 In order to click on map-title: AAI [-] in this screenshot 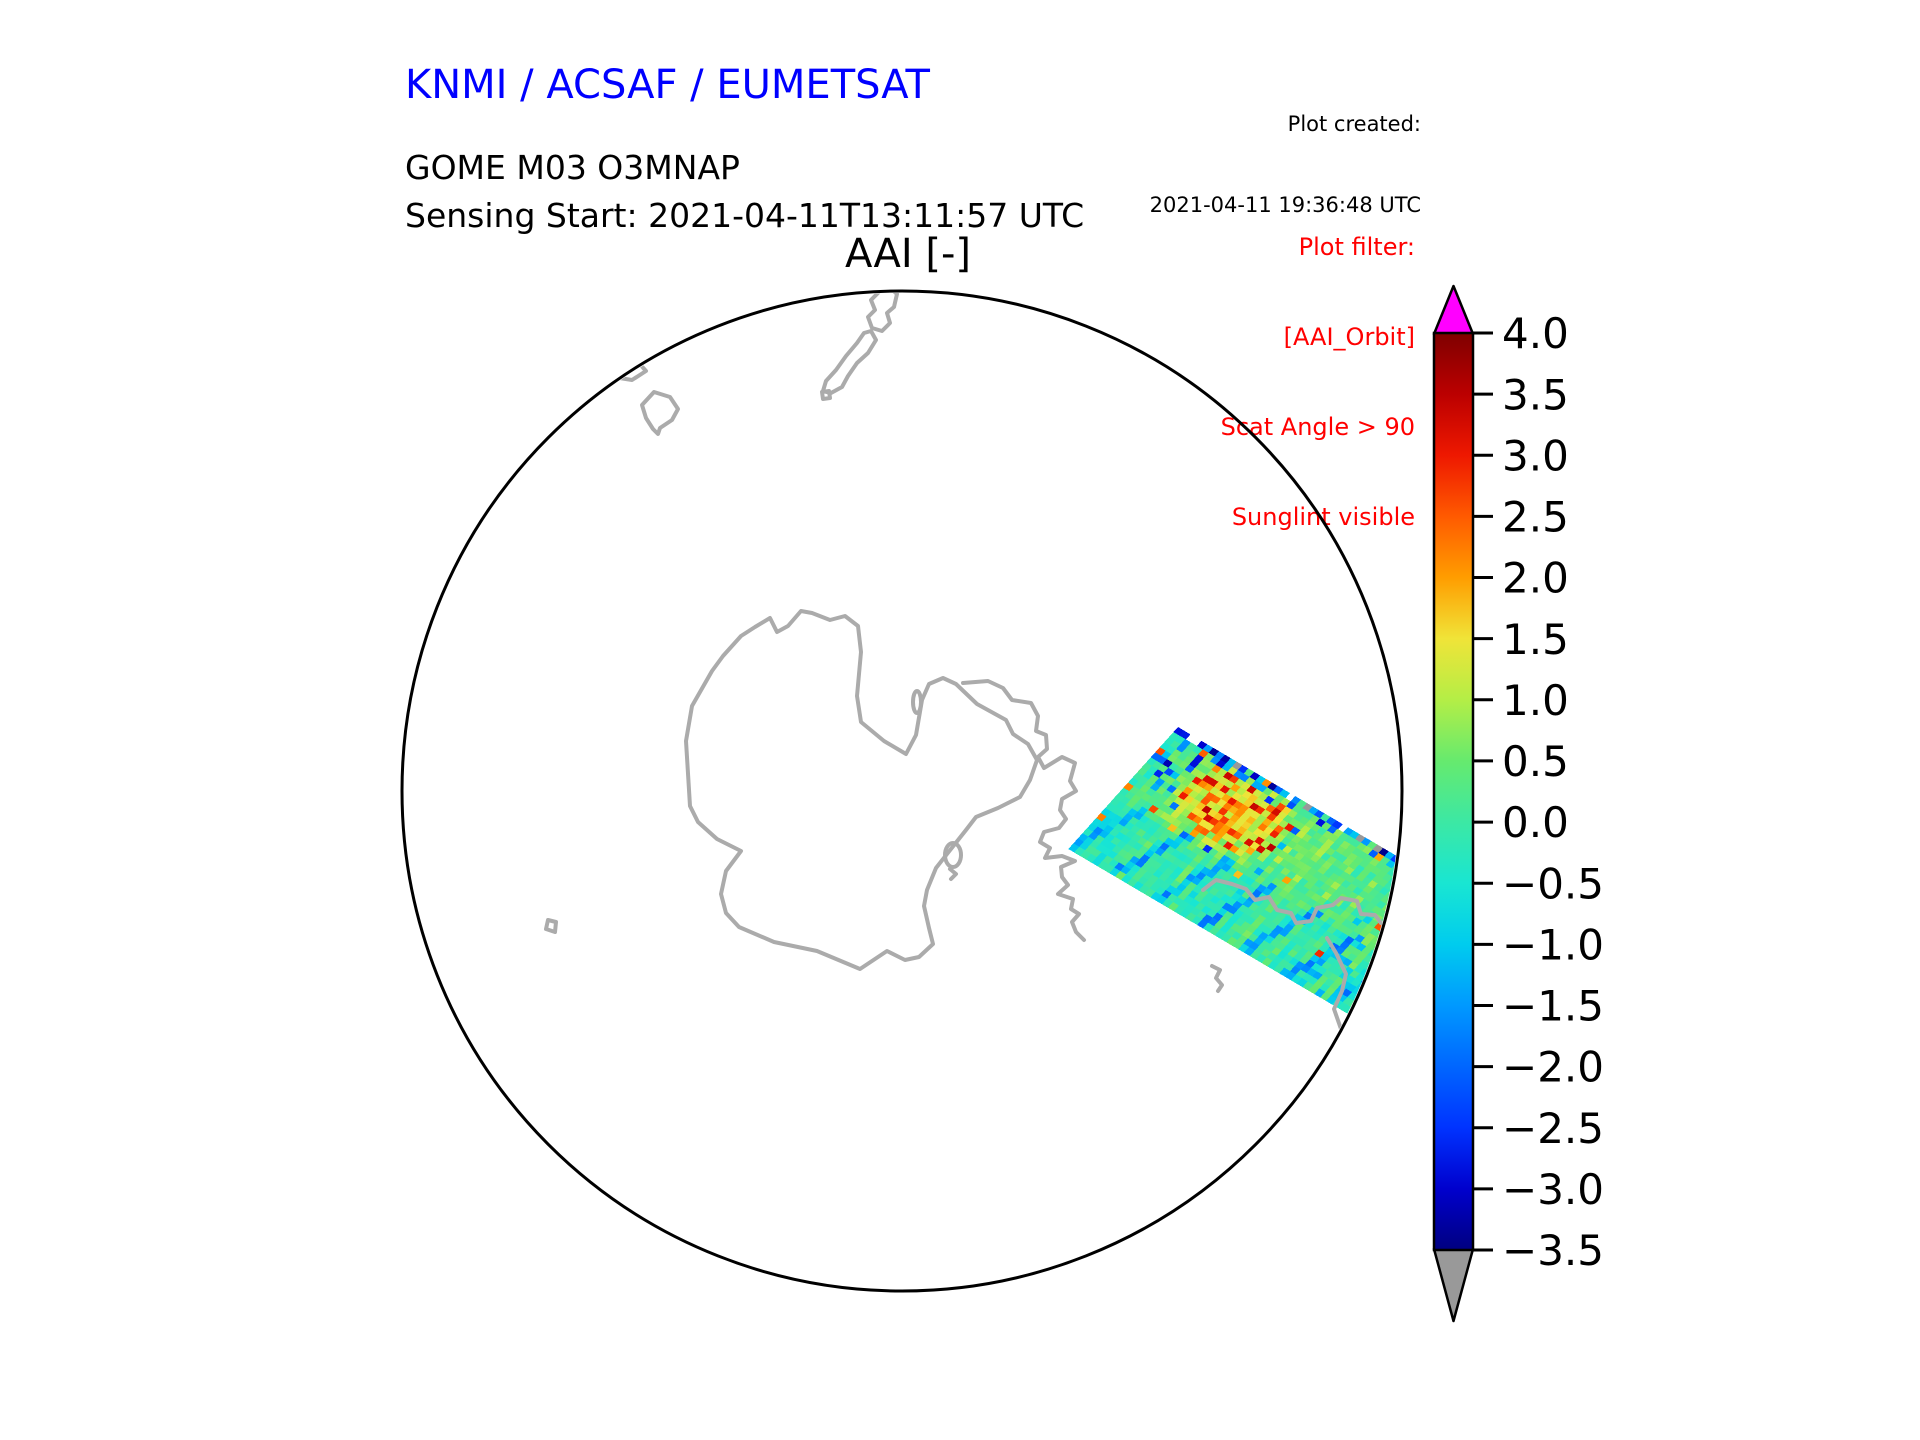, I will do `click(908, 254)`.